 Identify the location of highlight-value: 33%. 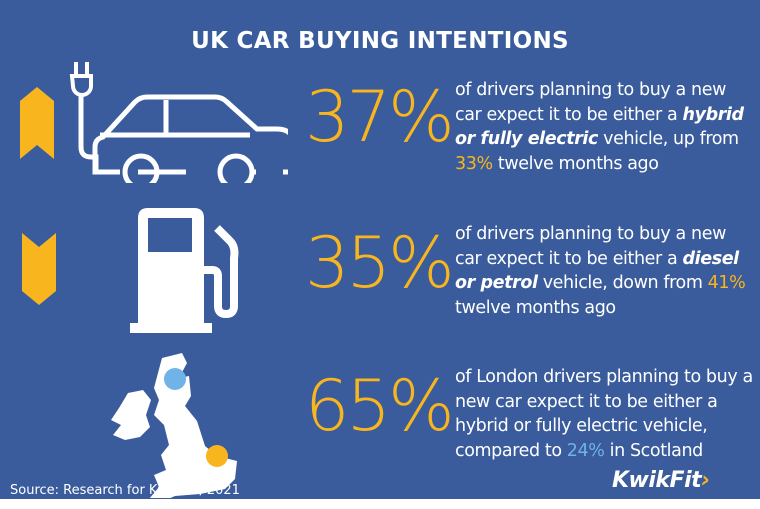
(474, 163).